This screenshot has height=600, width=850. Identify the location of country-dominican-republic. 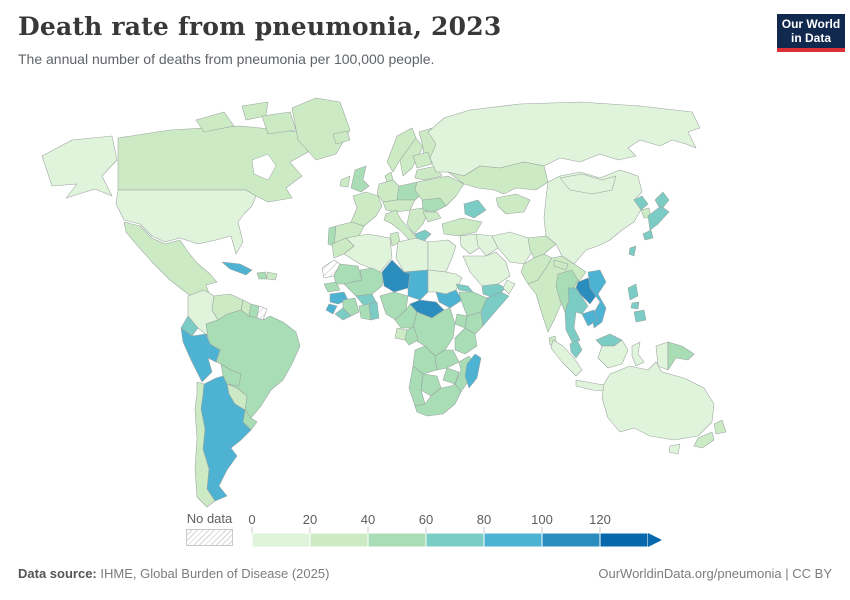
(272, 276).